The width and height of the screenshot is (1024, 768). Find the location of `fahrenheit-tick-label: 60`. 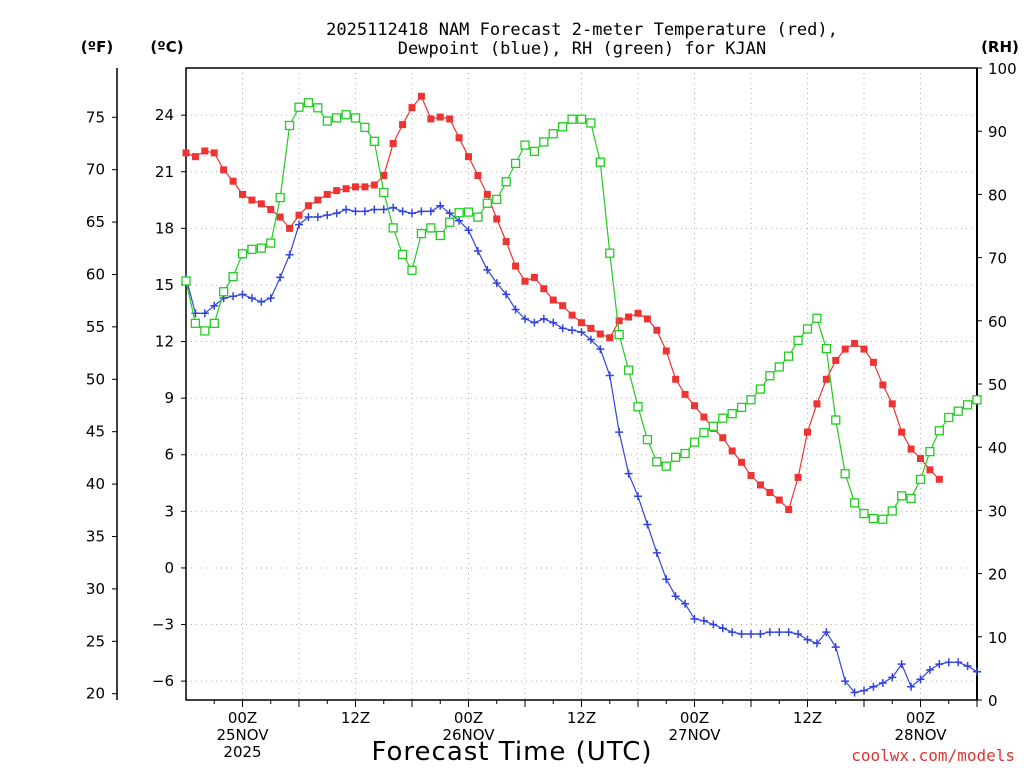

fahrenheit-tick-label: 60 is located at coordinates (95, 274).